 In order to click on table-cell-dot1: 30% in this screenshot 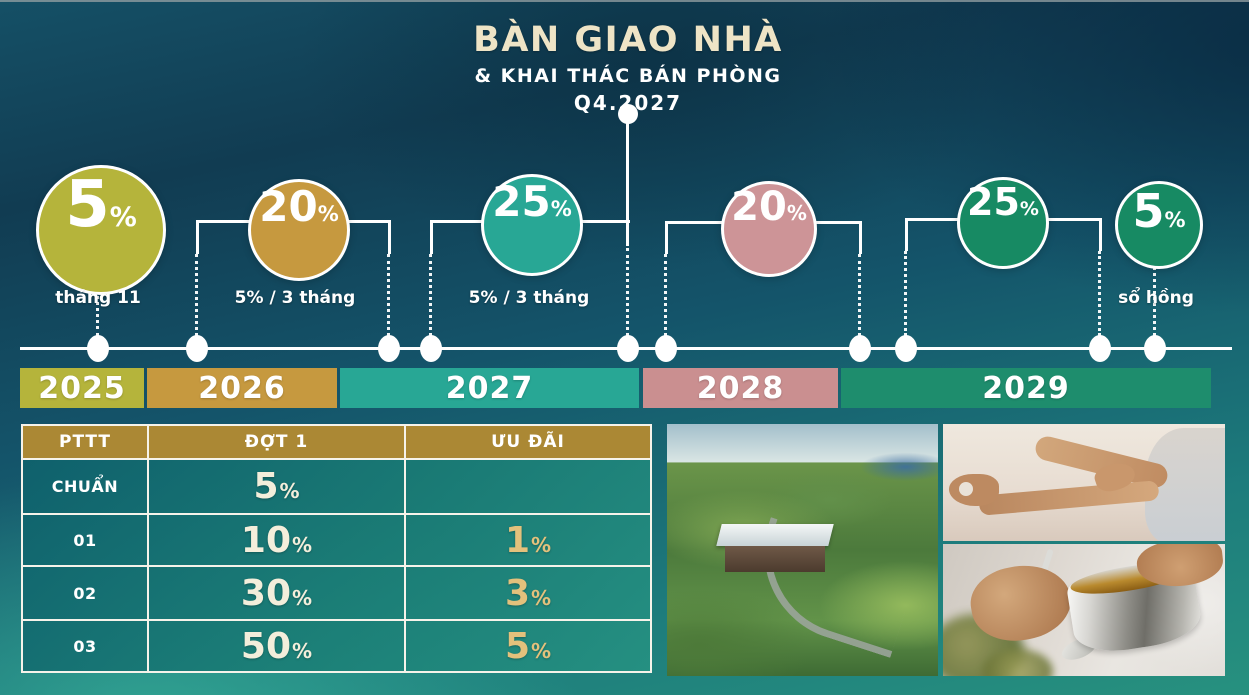, I will do `click(277, 594)`.